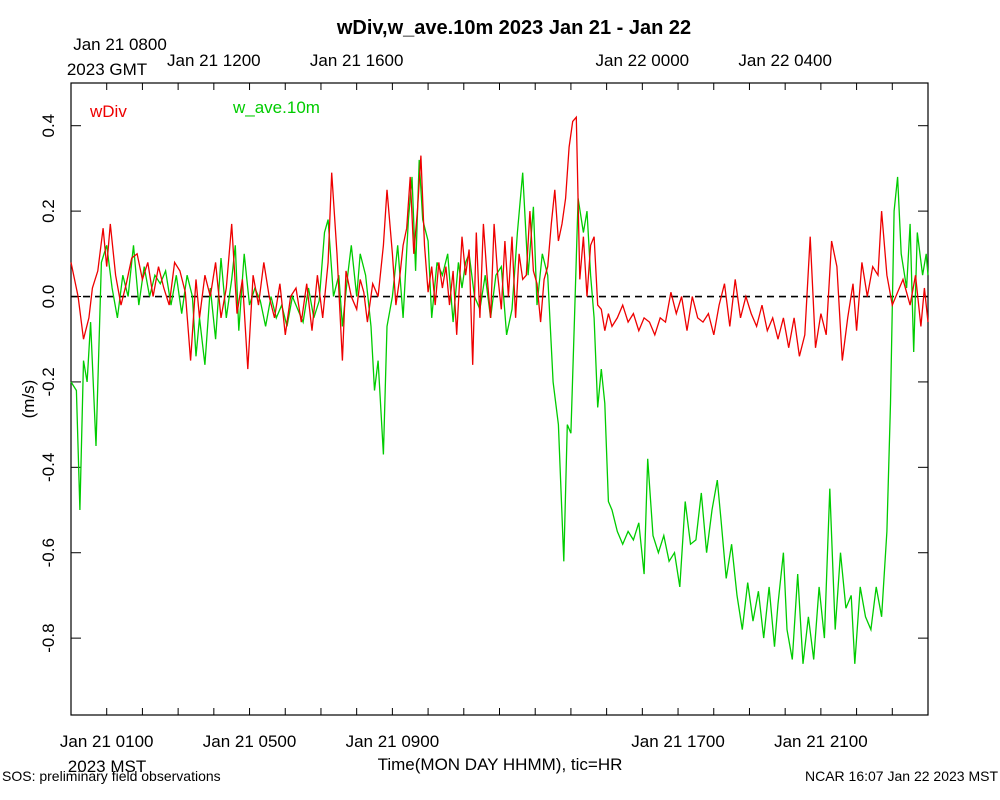  Describe the element at coordinates (48, 552) in the screenshot. I see `y-tick-label-5: -0.6` at that location.